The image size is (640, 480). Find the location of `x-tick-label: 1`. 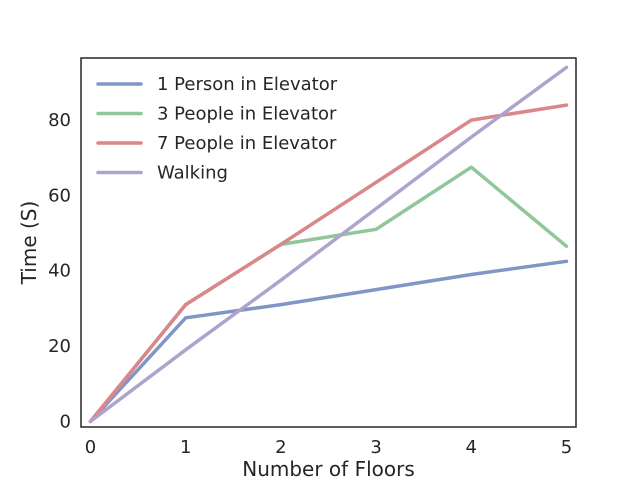

x-tick-label: 1 is located at coordinates (185, 447).